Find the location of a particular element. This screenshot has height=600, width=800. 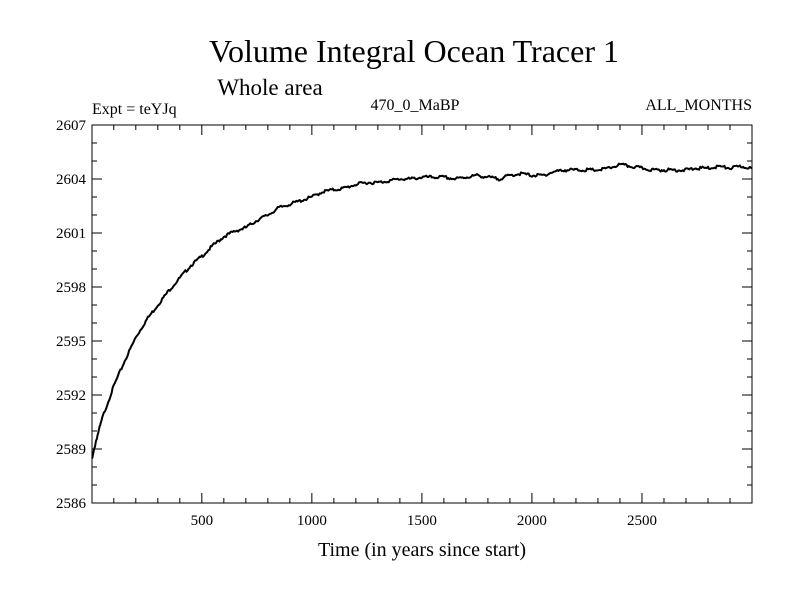

y-tick-label: 2589 is located at coordinates (71, 450).